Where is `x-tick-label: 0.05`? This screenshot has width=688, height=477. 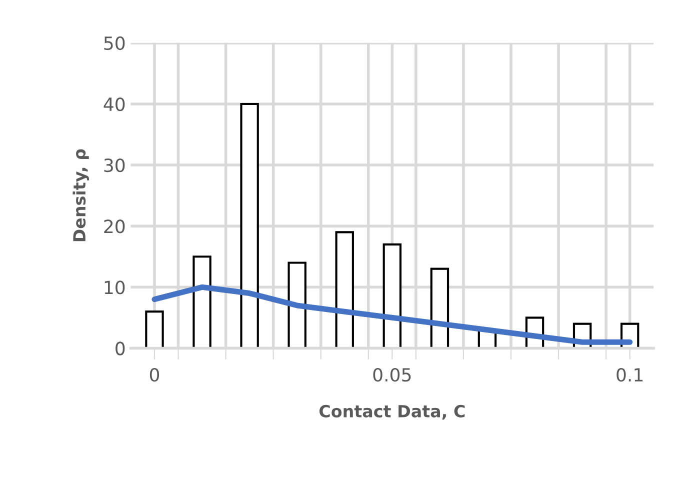
x-tick-label: 0.05 is located at coordinates (392, 375).